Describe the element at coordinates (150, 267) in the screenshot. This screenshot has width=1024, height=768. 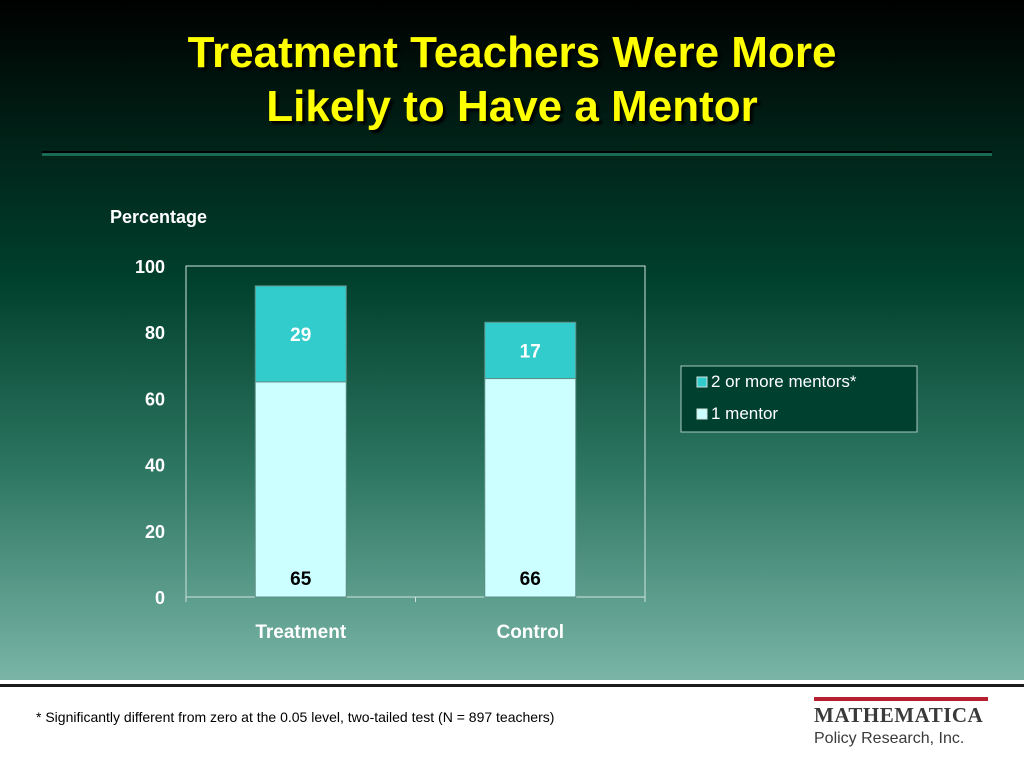
I see `y-tick-label: 100` at that location.